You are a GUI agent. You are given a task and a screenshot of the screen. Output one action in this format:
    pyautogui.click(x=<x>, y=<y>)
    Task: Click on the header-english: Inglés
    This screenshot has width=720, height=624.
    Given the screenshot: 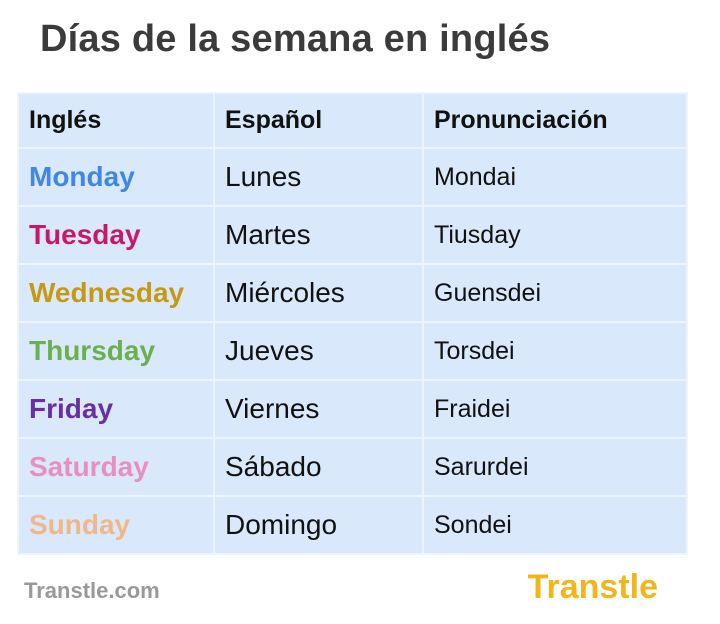 What is the action you would take?
    pyautogui.click(x=116, y=120)
    